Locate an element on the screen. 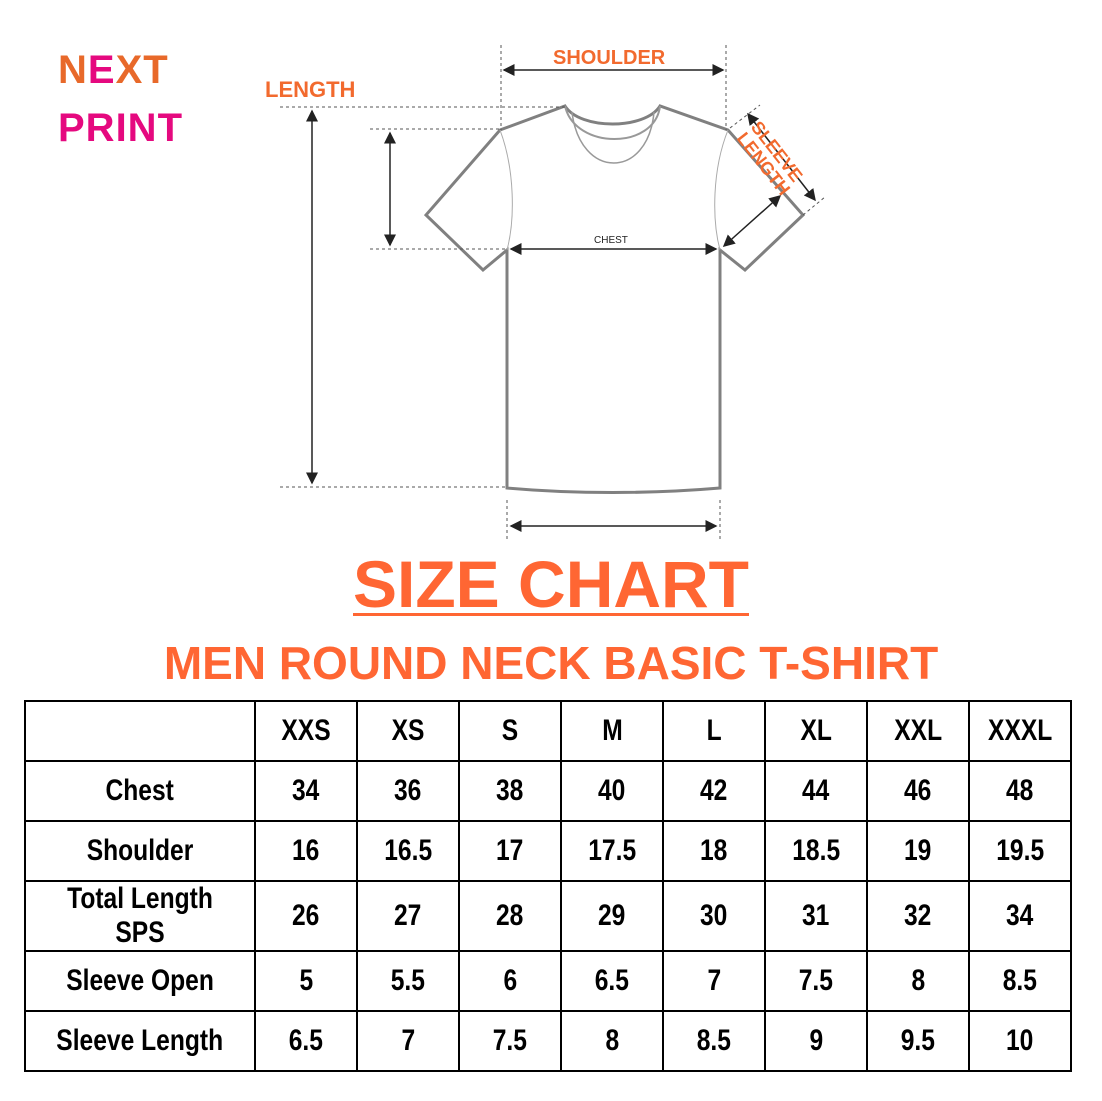 The height and width of the screenshot is (1101, 1102). table-cell: 48 is located at coordinates (1020, 791).